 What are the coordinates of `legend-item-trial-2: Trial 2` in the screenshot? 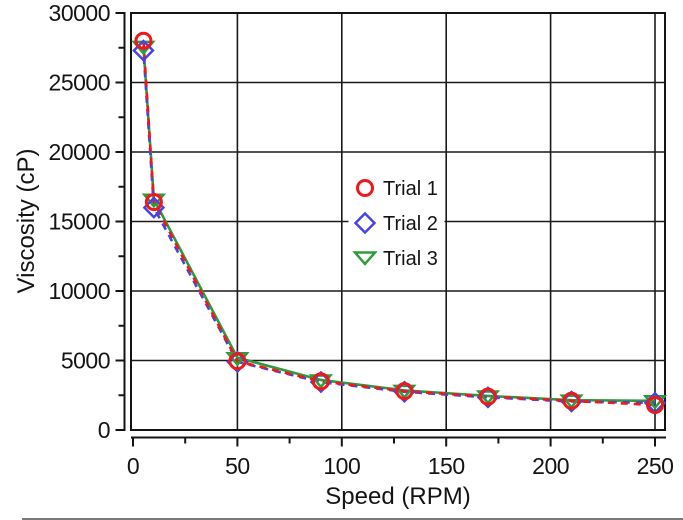 It's located at (395, 223).